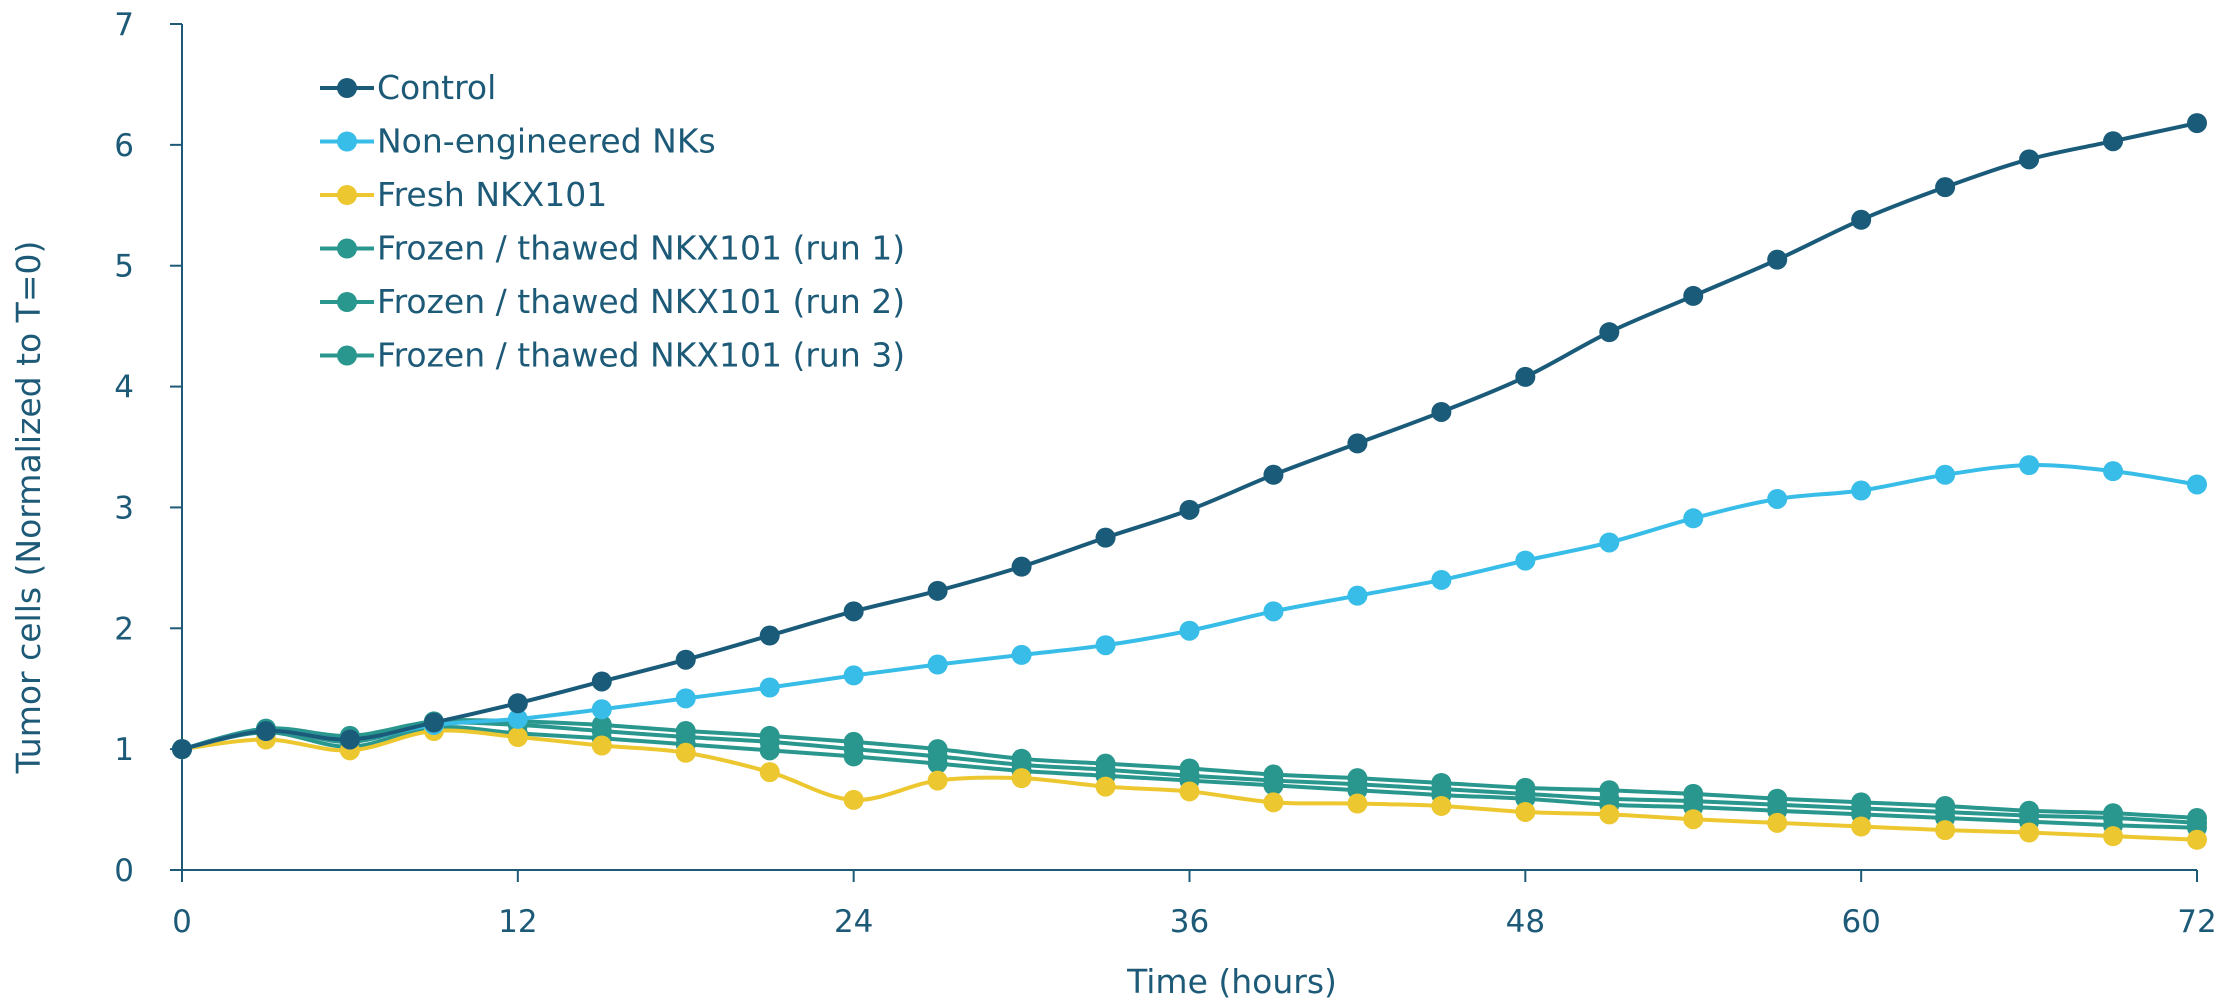 The width and height of the screenshot is (2220, 1001). What do you see at coordinates (1189, 922) in the screenshot?
I see `x-tick-label: 36` at bounding box center [1189, 922].